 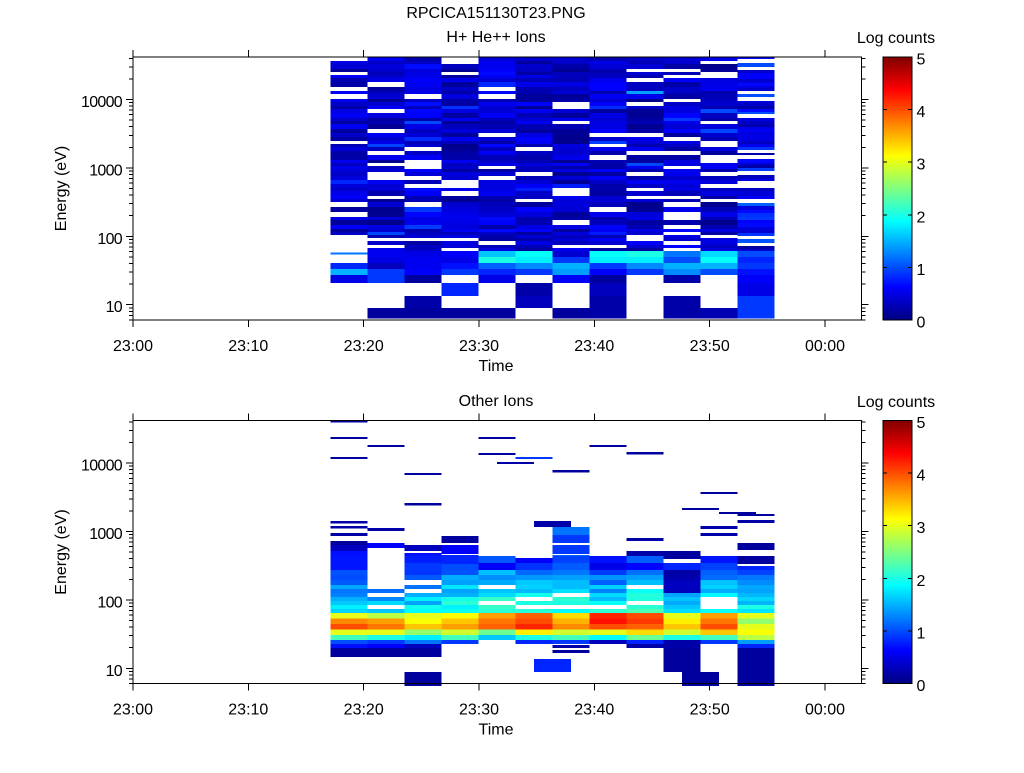 What do you see at coordinates (496, 401) in the screenshot?
I see `svg-text: Other Ions` at bounding box center [496, 401].